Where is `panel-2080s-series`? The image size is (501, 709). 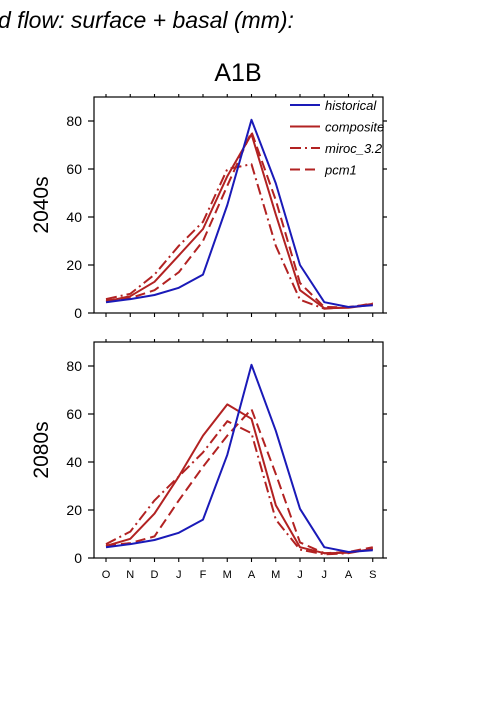
panel-2080s-series is located at coordinates (239, 459).